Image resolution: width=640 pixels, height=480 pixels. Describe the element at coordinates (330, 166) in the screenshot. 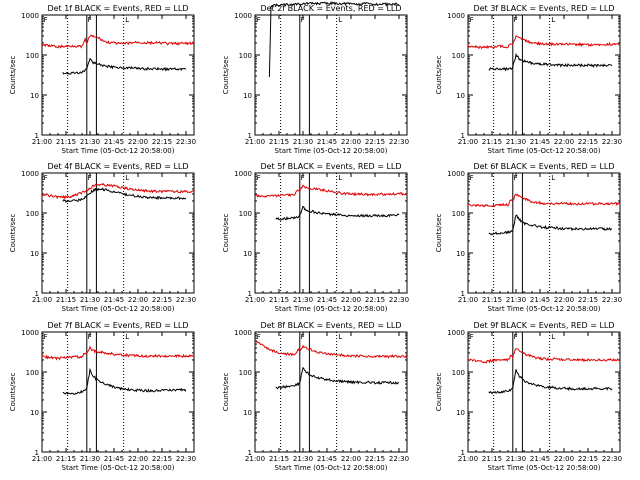

I see `panel-title: Det 5f BLACK = Events, RED = LLD` at that location.